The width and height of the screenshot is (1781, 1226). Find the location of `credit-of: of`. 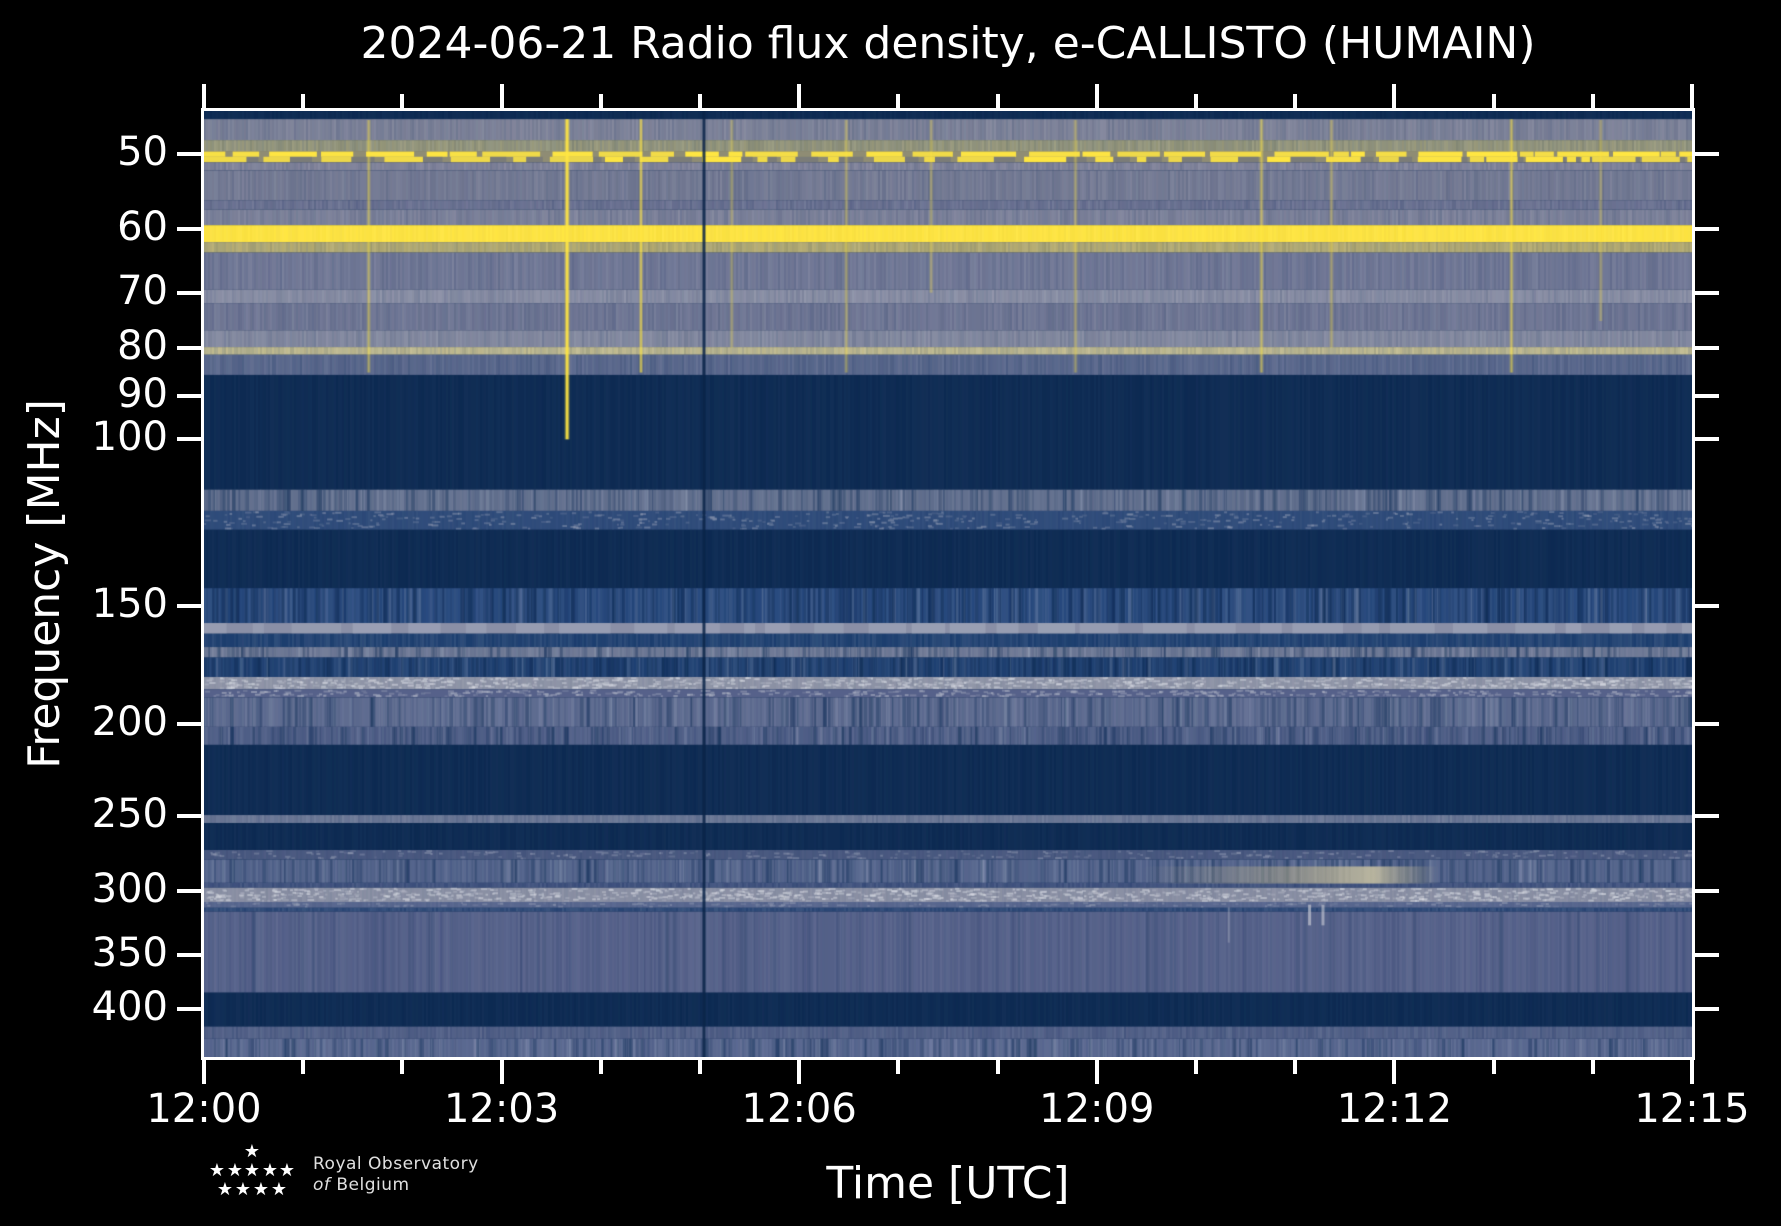

credit-of: of is located at coordinates (322, 1185).